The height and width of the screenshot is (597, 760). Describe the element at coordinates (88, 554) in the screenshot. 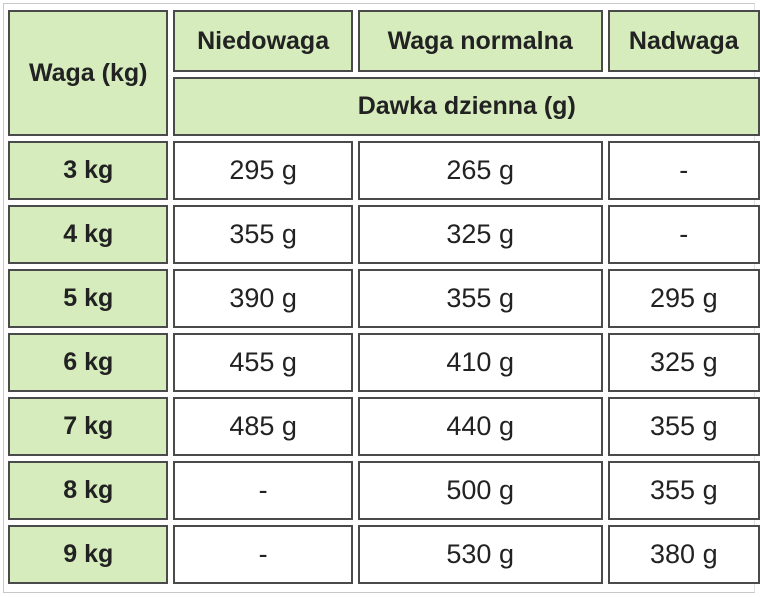

I see `row-weight: 9 kg` at that location.